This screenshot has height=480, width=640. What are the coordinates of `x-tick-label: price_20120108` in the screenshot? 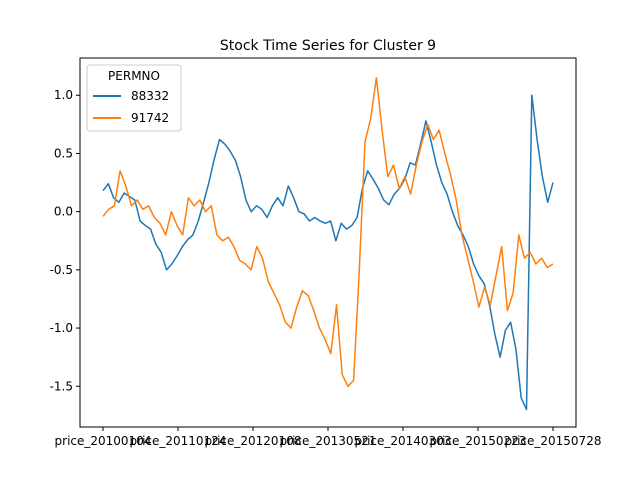 It's located at (253, 441).